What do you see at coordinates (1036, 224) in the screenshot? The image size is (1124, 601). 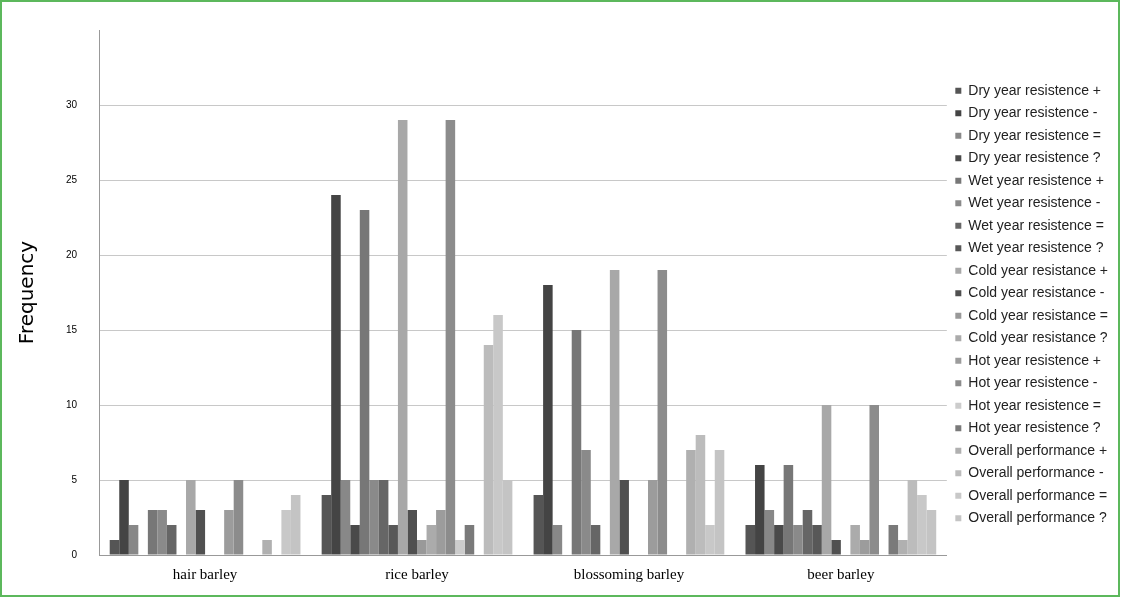 I see `legend-label: Wet year resistence =` at bounding box center [1036, 224].